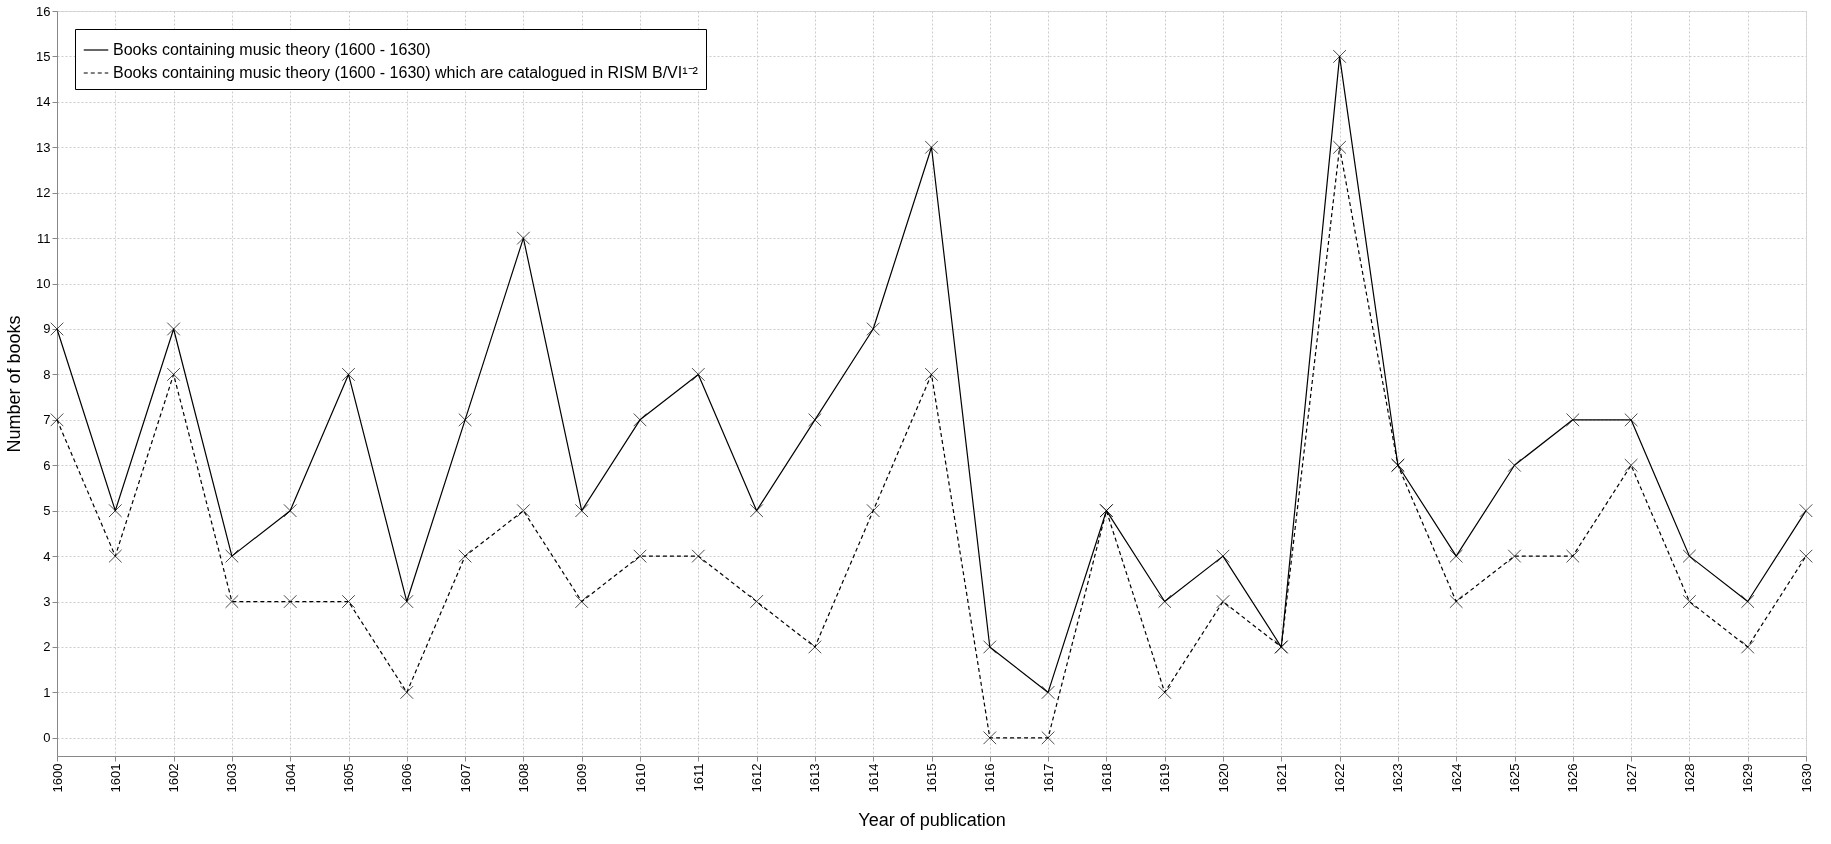 The height and width of the screenshot is (844, 1831). I want to click on x-tick-label: 1630, so click(1806, 778).